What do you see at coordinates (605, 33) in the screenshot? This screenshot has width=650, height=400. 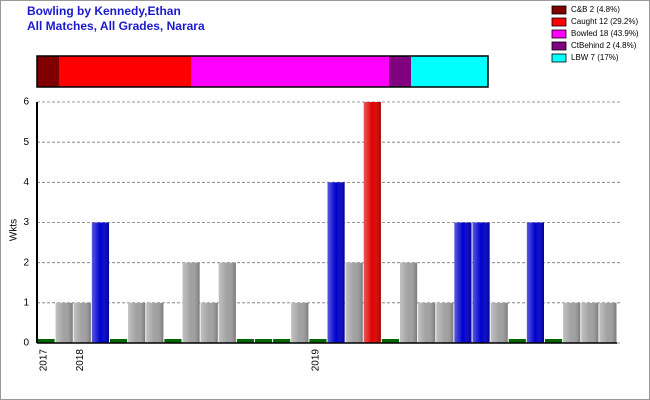 I see `legend-label: Bowled 18 (43.9%)` at bounding box center [605, 33].